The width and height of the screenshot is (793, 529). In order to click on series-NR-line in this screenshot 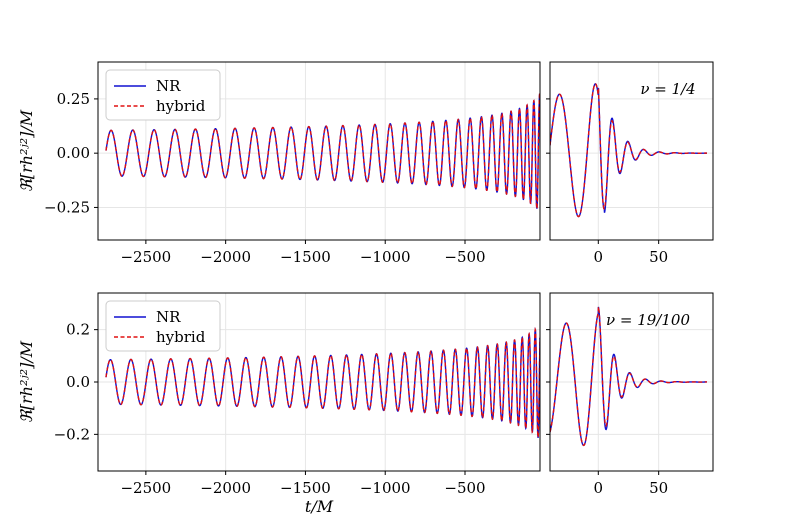, I will do `click(322, 382)`.